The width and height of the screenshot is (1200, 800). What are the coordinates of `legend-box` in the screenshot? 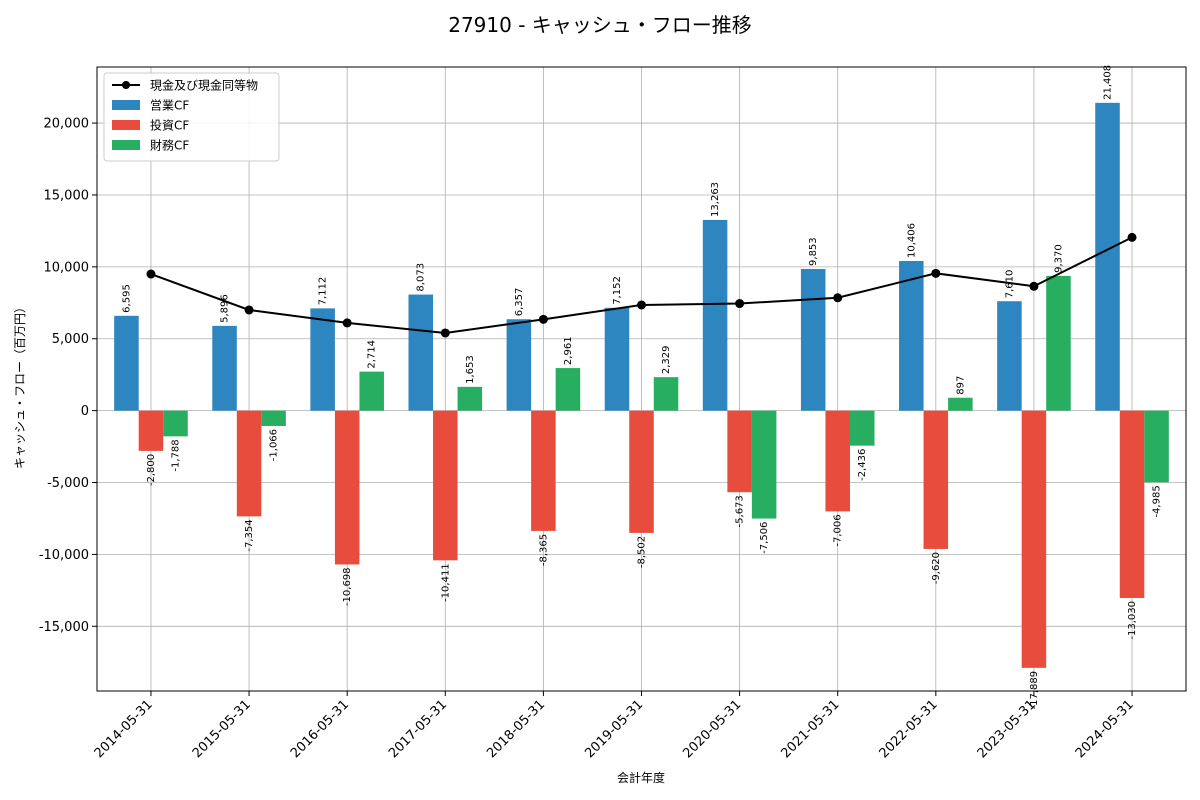 It's located at (191, 117).